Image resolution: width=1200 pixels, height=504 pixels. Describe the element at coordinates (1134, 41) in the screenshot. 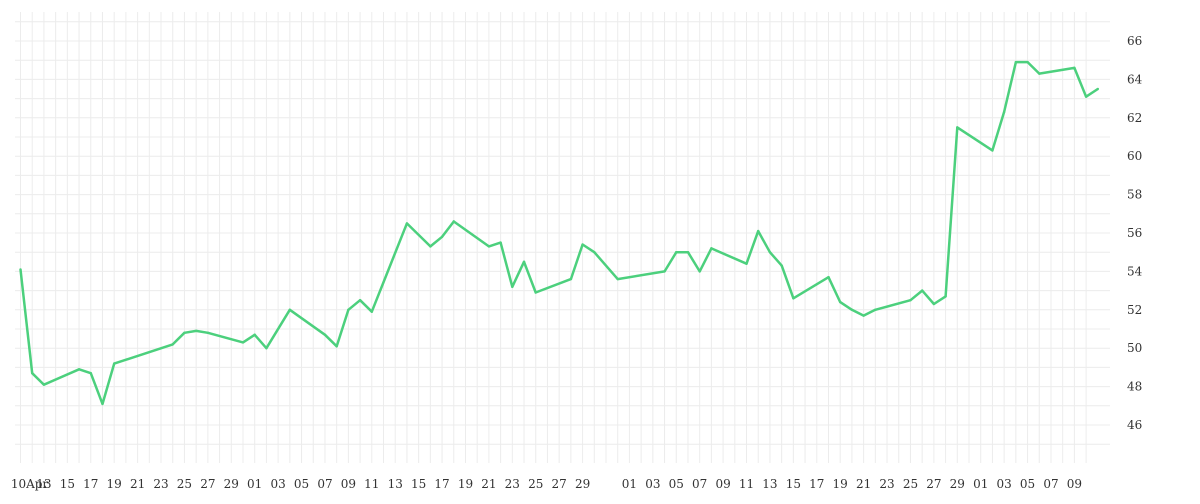

I see `y-tick-label: 66` at that location.